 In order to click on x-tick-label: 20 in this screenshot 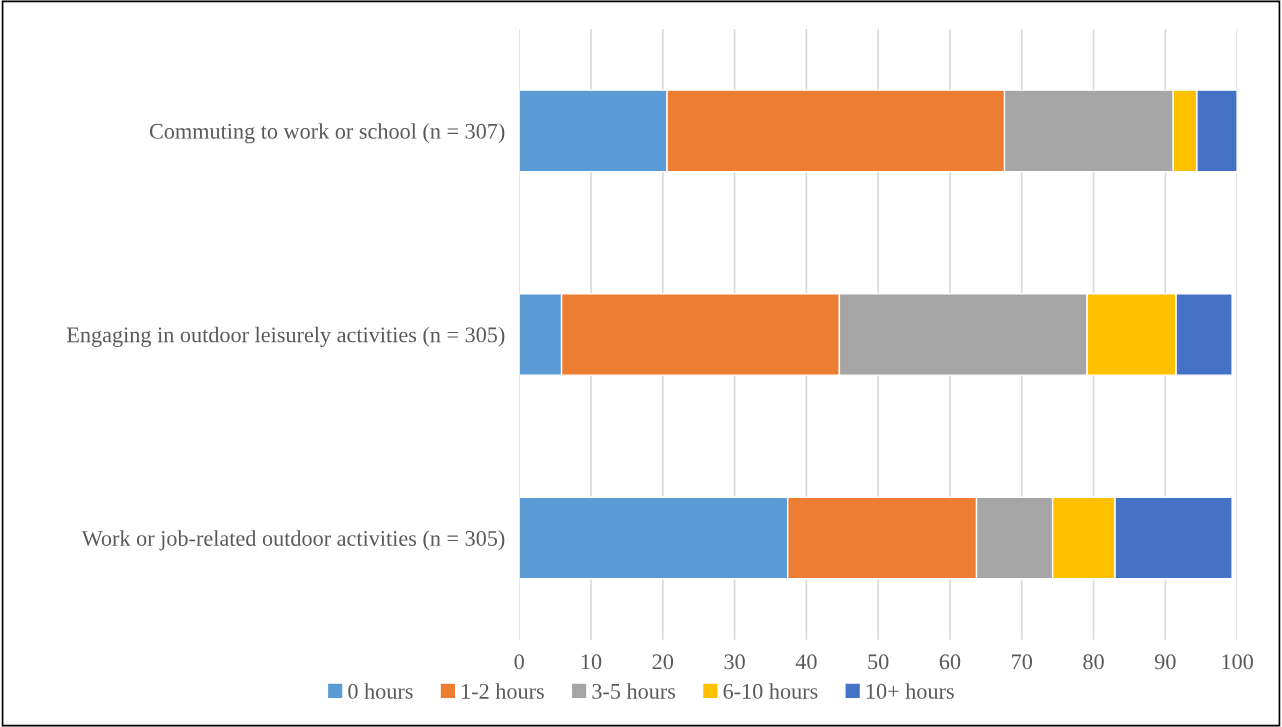, I will do `click(663, 662)`.